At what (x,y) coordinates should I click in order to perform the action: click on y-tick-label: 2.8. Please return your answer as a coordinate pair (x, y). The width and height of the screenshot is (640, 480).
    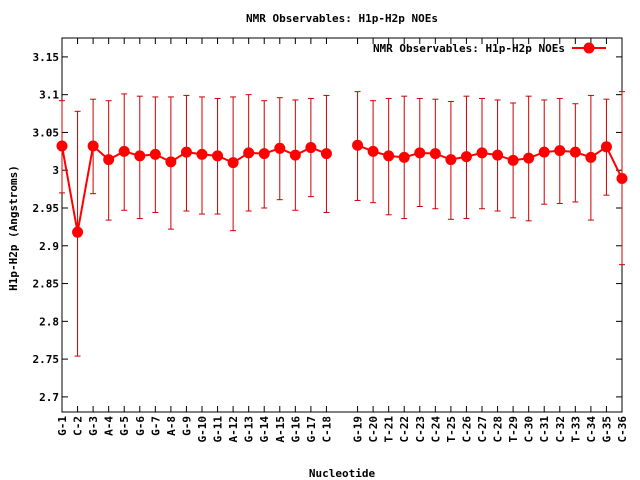
    Looking at the image, I should click on (49, 321).